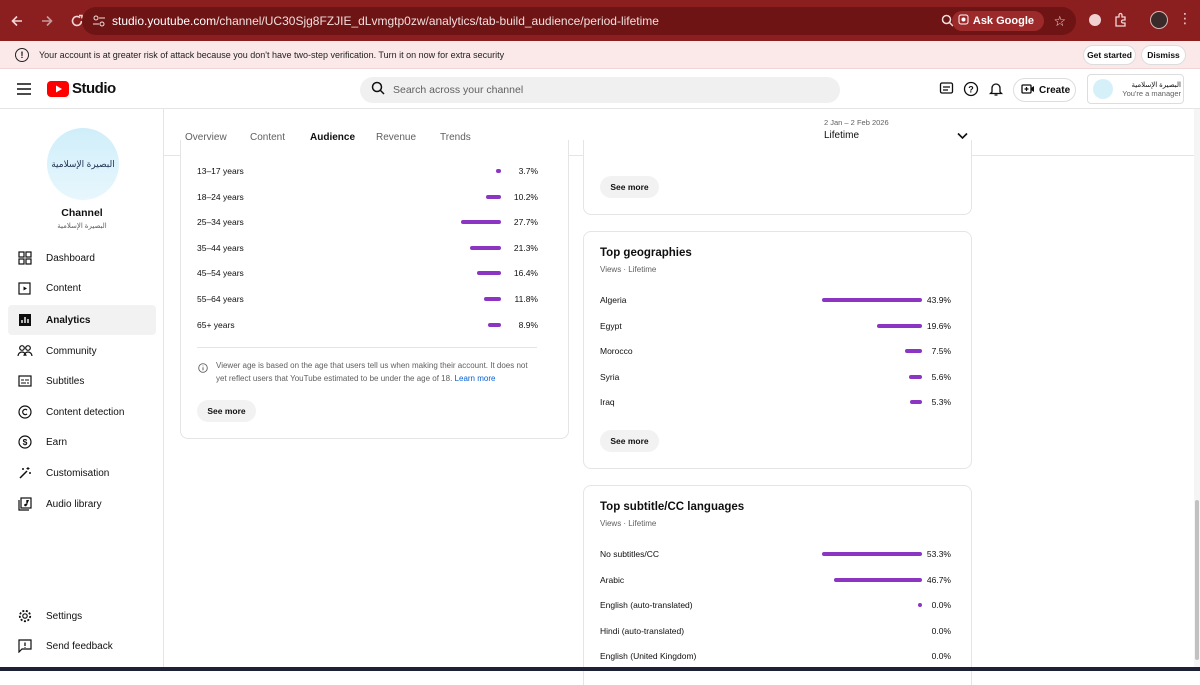 This screenshot has height=685, width=1200. Describe the element at coordinates (85, 412) in the screenshot. I see `sidebar-item-label: Content detection` at that location.